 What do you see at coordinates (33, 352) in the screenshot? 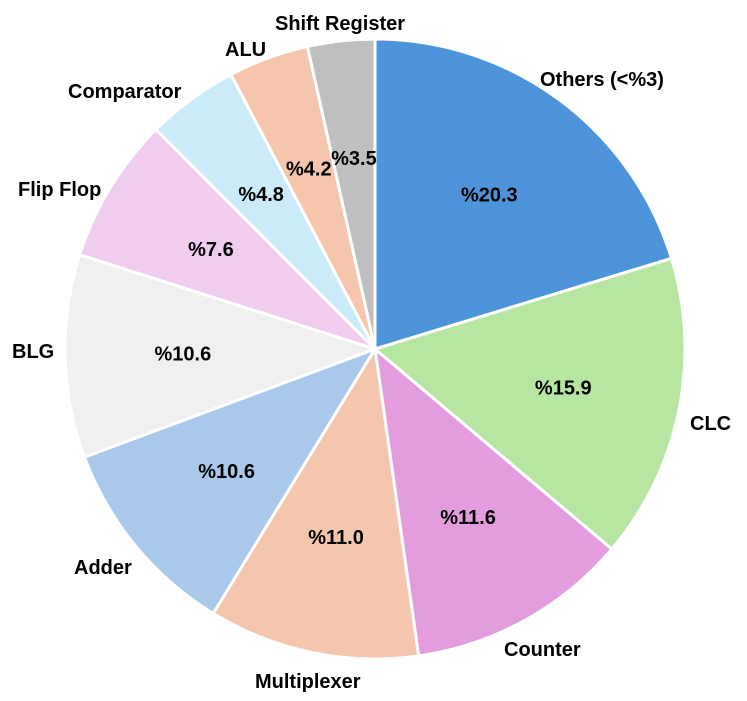
I see `slice-category-label: BLG` at bounding box center [33, 352].